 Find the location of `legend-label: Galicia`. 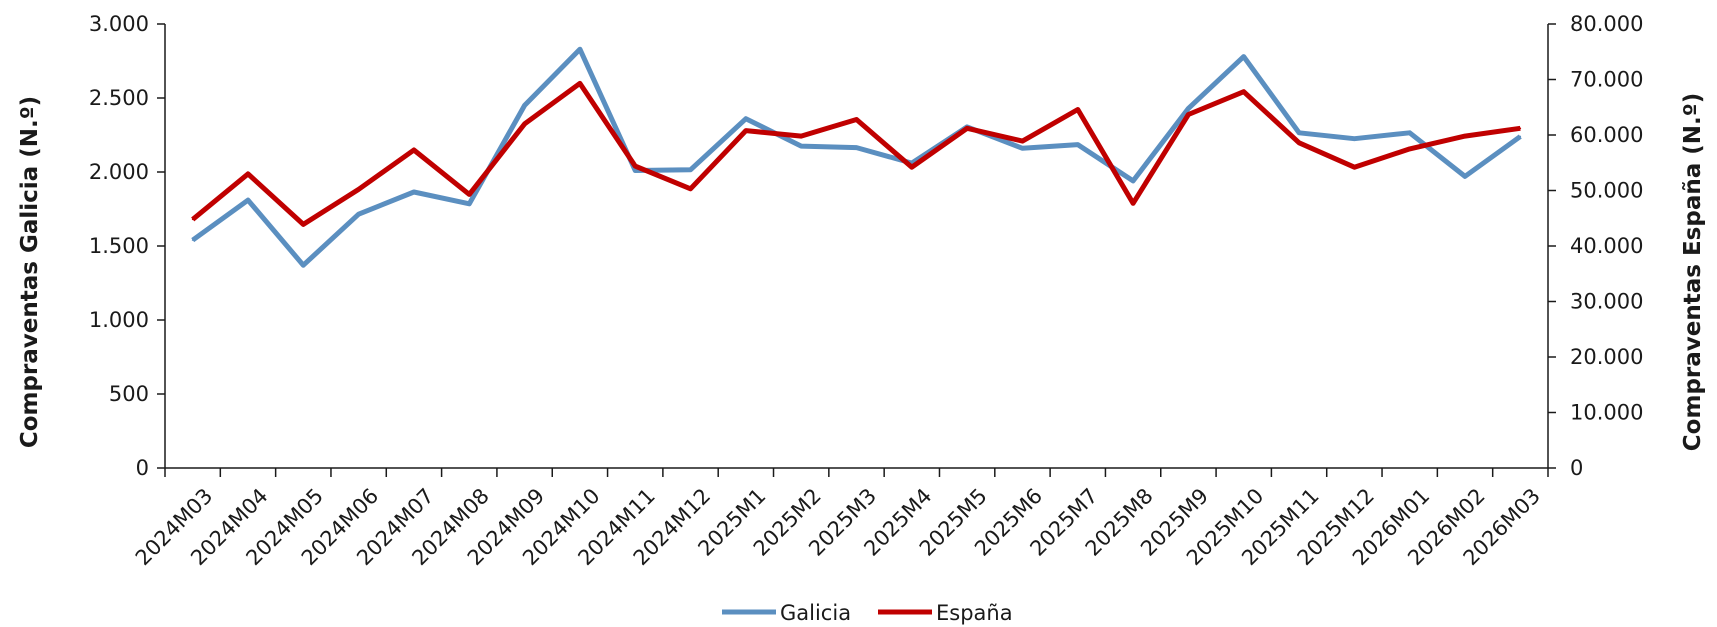

legend-label: Galicia is located at coordinates (815, 613).